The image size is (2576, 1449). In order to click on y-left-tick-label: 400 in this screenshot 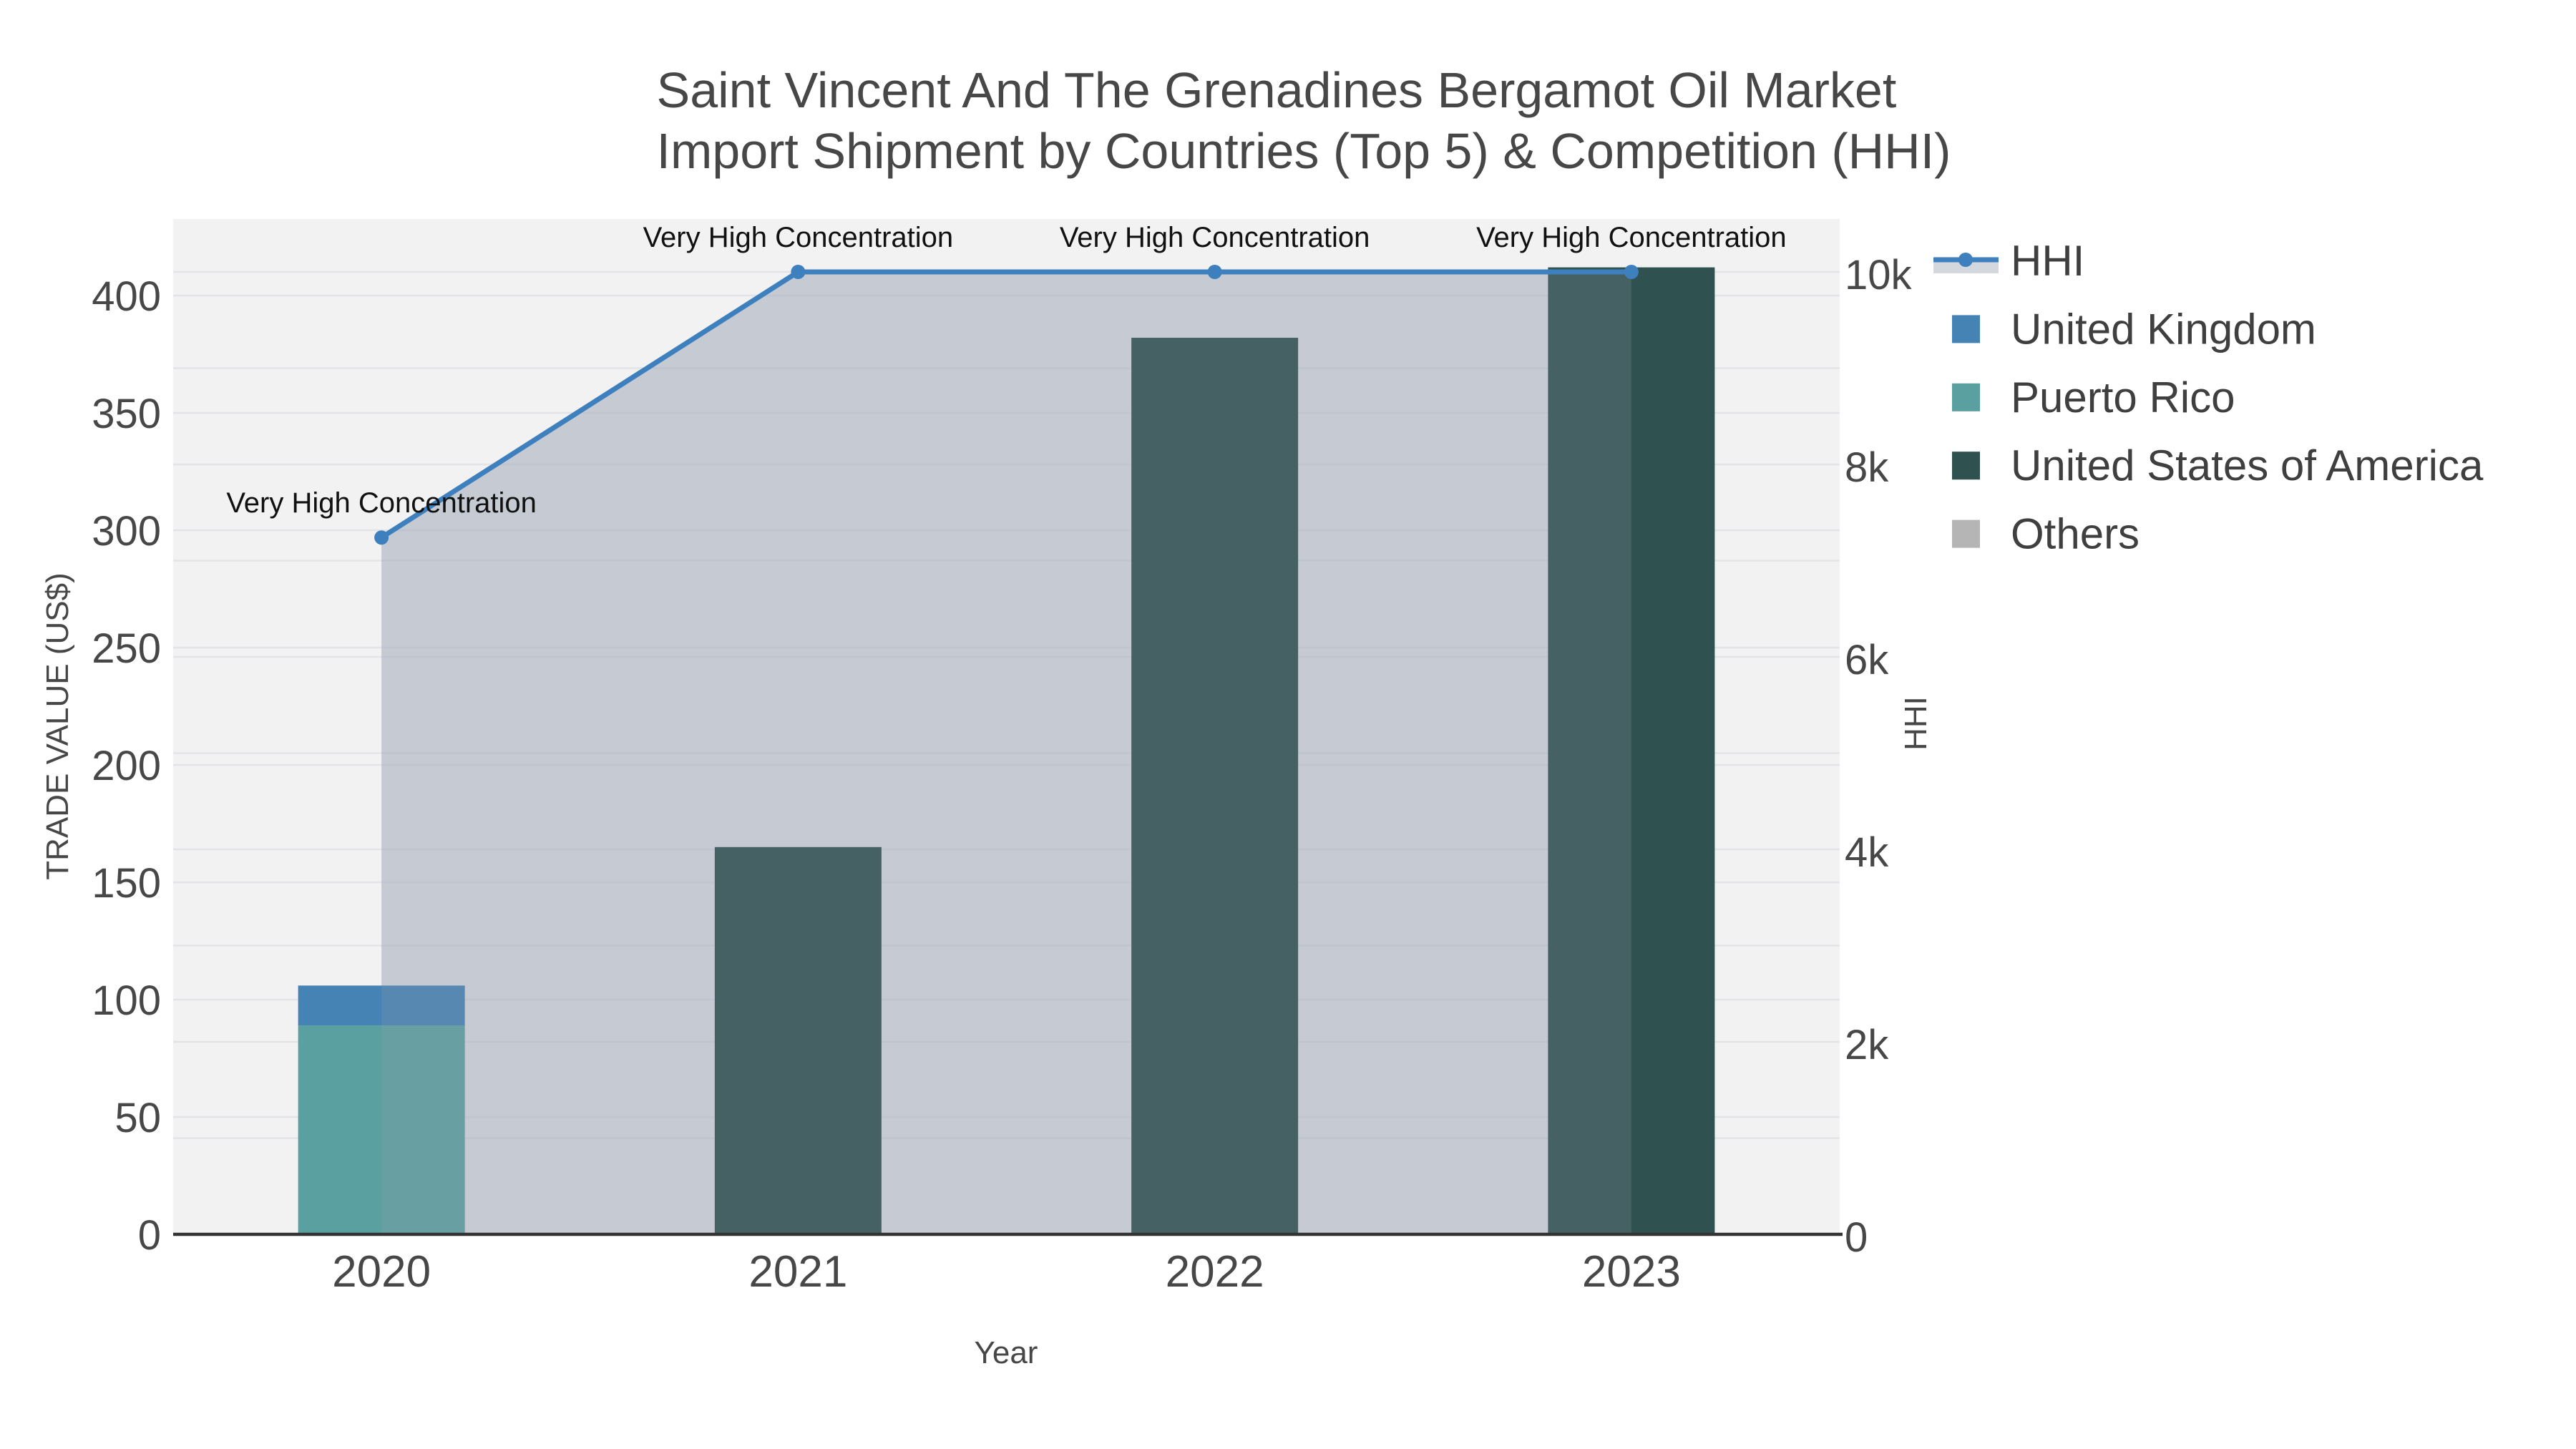, I will do `click(126, 296)`.